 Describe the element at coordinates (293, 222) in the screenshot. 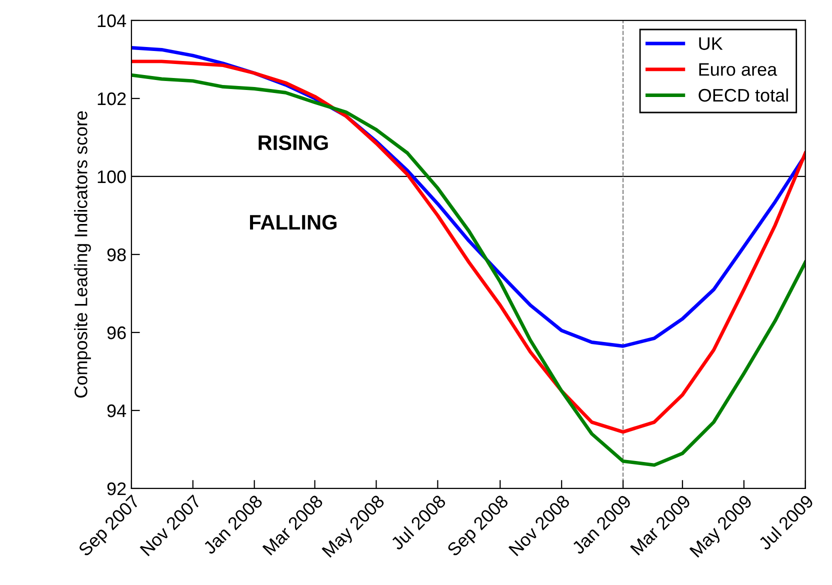

I see `annotation: FALLING` at that location.